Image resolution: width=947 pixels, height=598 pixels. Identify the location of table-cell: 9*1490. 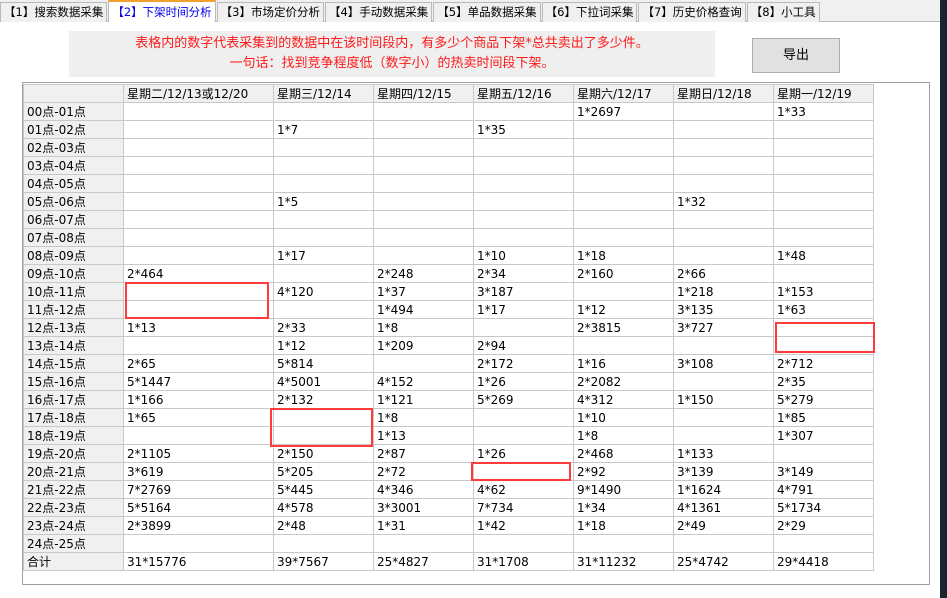
(623, 489).